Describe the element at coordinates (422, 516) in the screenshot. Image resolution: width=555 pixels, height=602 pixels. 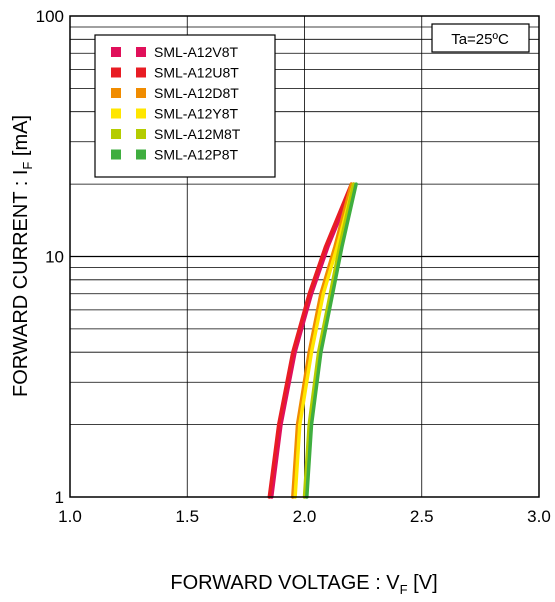
I see `x-tick-label: 2.5` at that location.